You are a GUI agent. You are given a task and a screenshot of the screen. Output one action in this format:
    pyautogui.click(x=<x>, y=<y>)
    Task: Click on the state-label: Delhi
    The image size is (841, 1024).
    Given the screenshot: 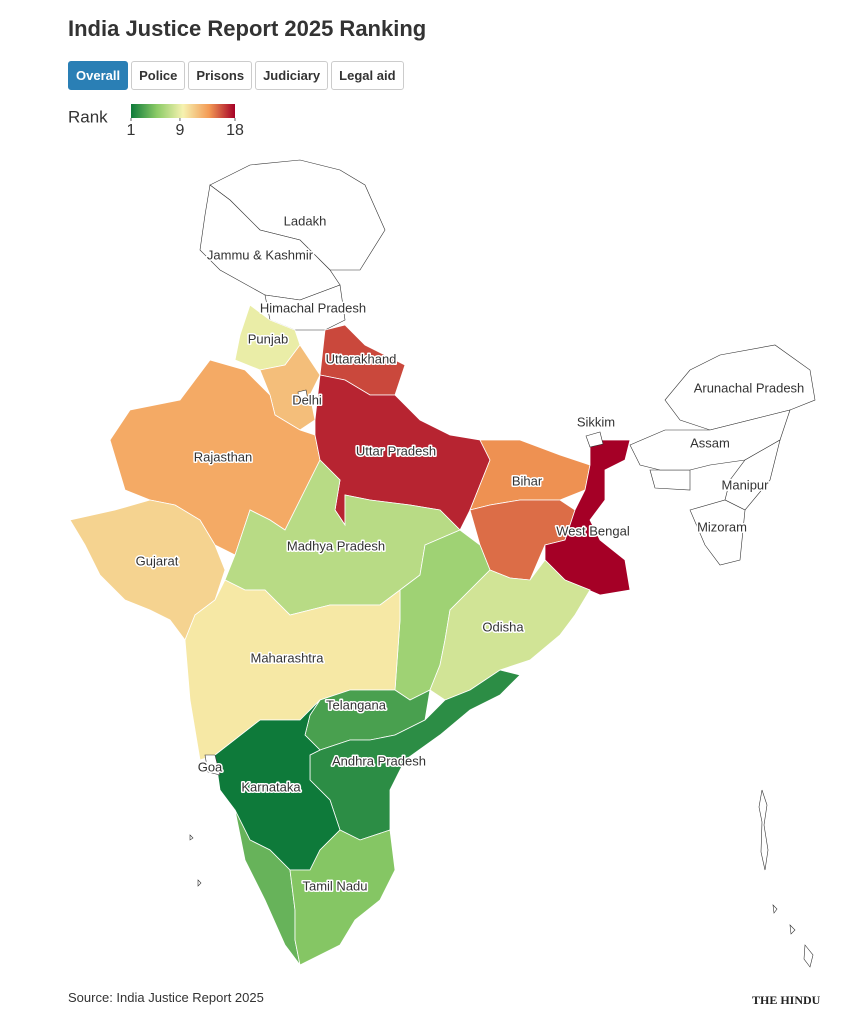 What is the action you would take?
    pyautogui.click(x=307, y=399)
    